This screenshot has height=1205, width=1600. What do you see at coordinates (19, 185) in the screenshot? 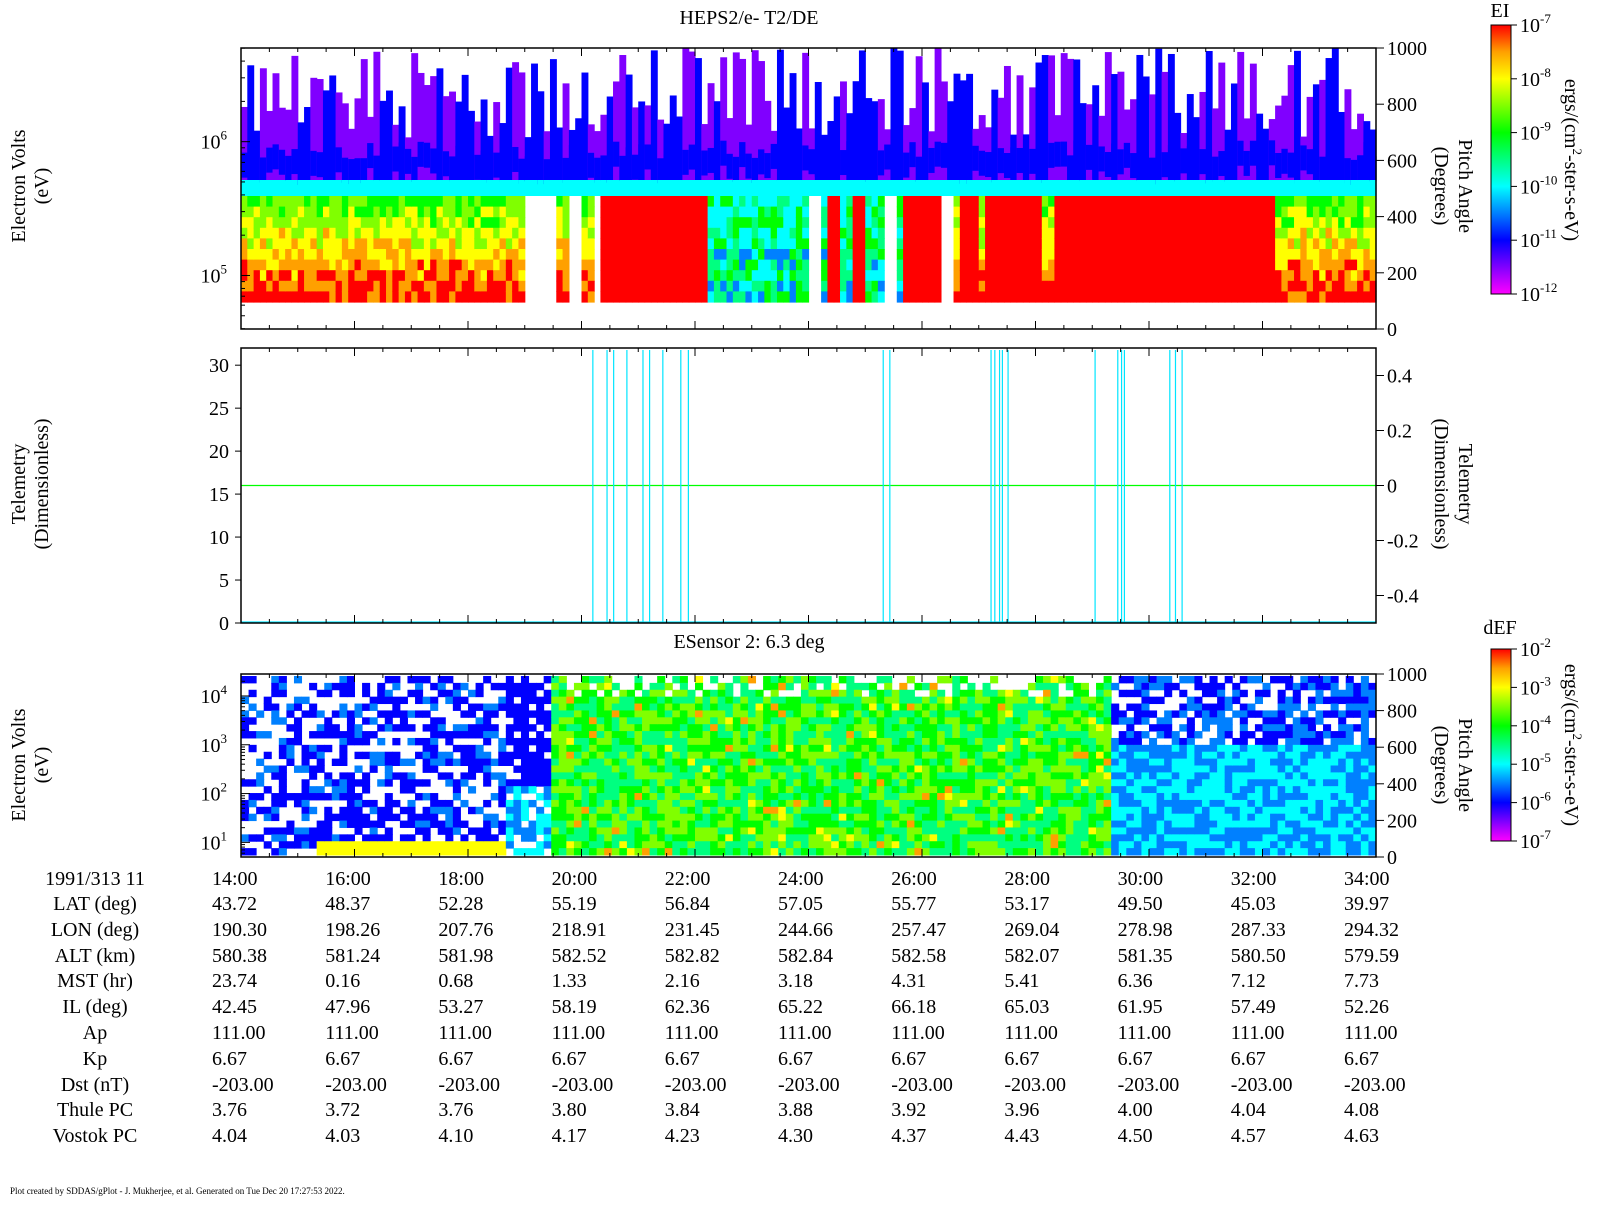
I see `panel-1-ylabel-left-1: Electron Volts` at bounding box center [19, 185].